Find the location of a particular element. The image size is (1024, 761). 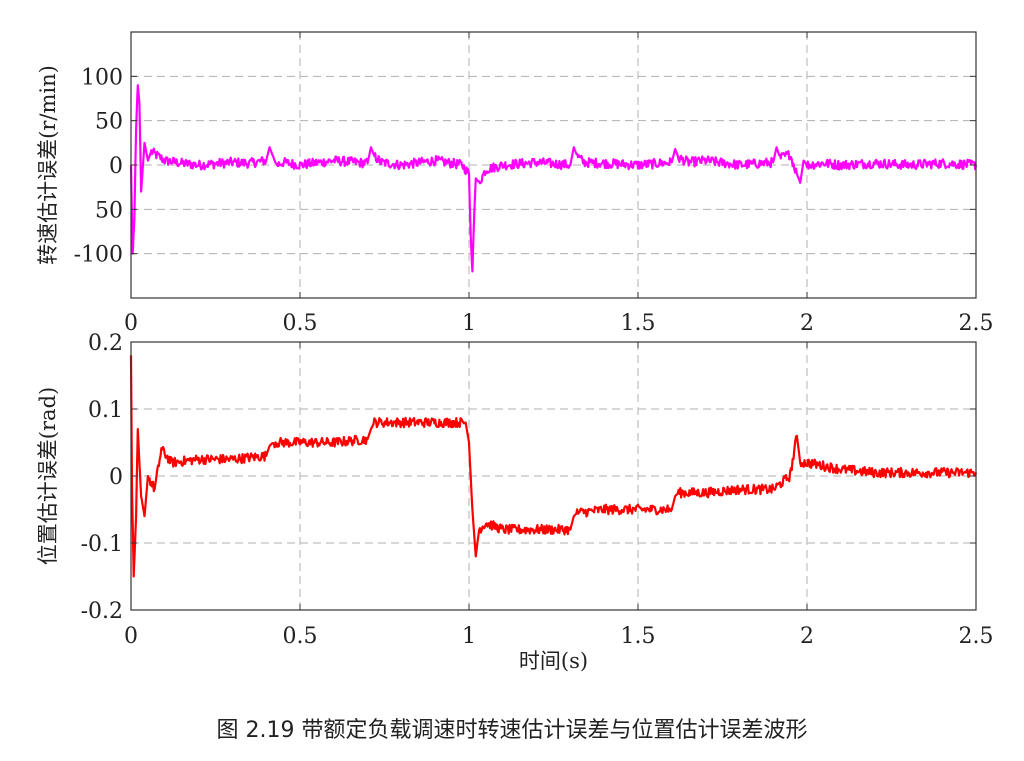

y-tick-label: -0.1 is located at coordinates (102, 544).